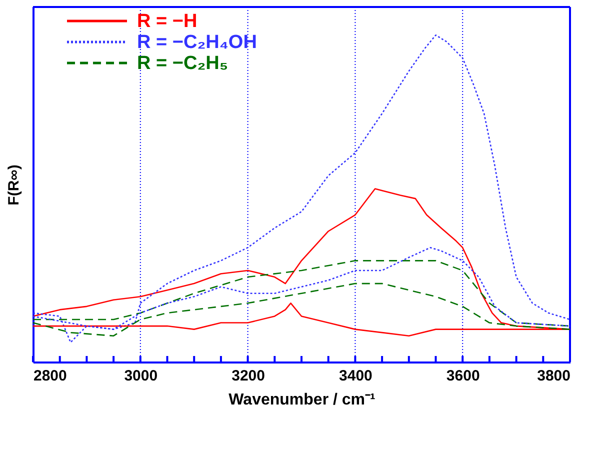 Image resolution: width=601 pixels, height=453 pixels. Describe the element at coordinates (302, 400) in the screenshot. I see `x-axis-title: Wavenumber / cm⁻¹` at that location.